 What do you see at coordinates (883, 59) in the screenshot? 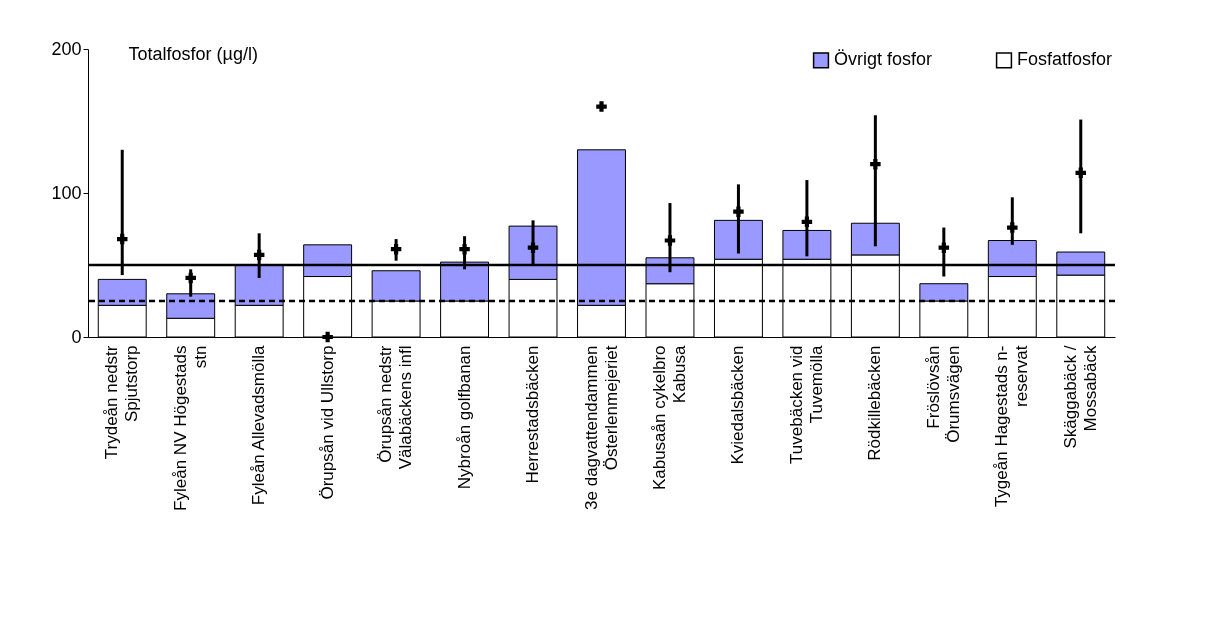
I see `legend-label: Övrigt fosfor` at bounding box center [883, 59].